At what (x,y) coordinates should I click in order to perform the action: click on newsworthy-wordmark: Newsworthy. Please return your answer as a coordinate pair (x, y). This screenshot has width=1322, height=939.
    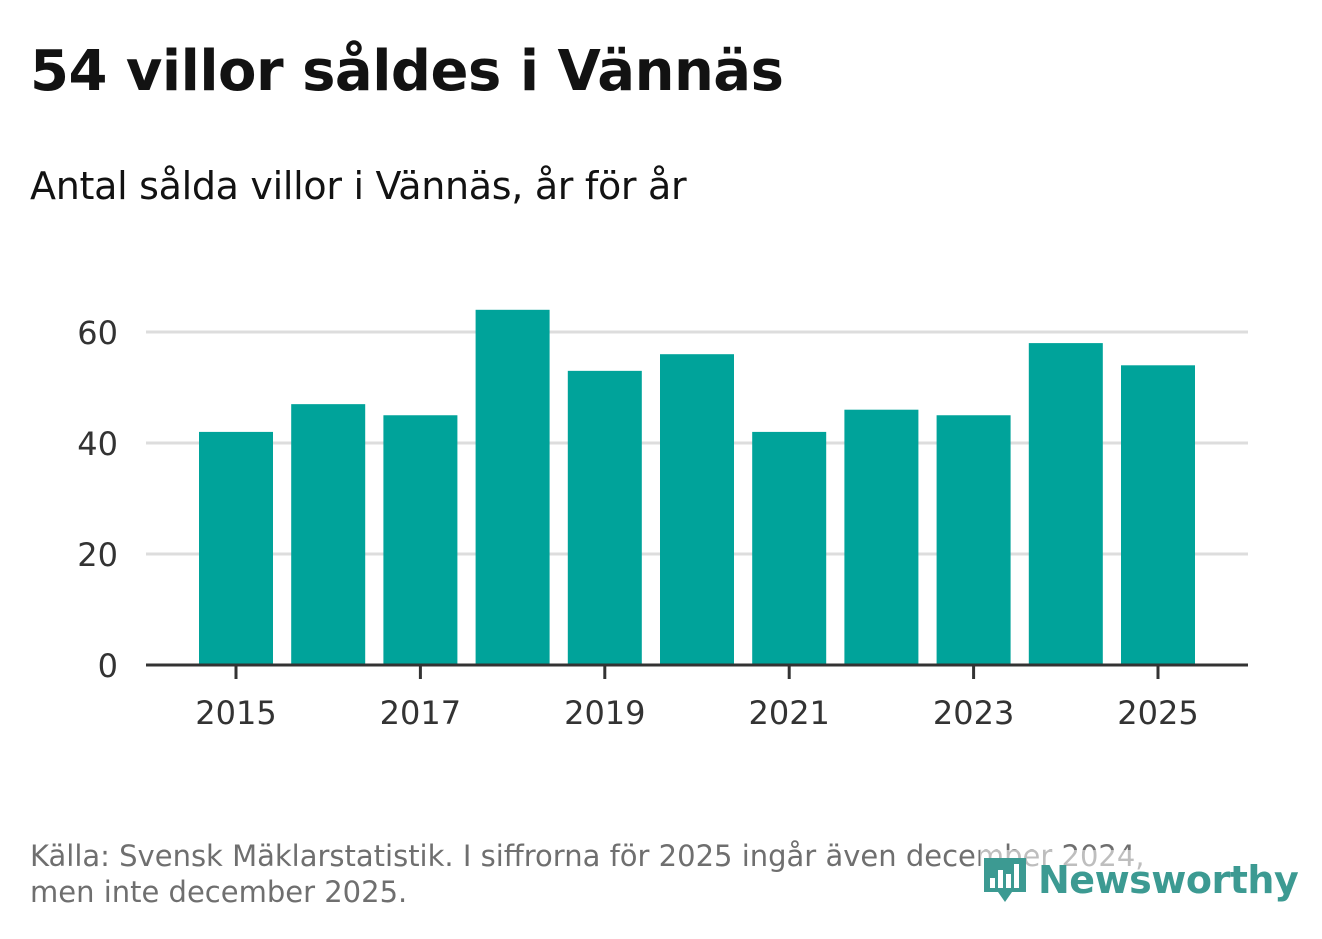
    Looking at the image, I should click on (1168, 880).